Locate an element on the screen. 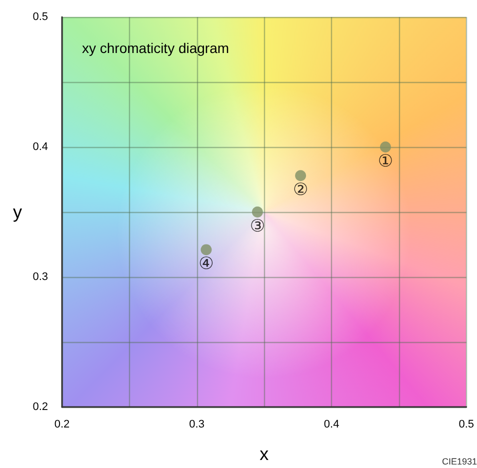 The height and width of the screenshot is (468, 477). annotation: ③ is located at coordinates (258, 226).